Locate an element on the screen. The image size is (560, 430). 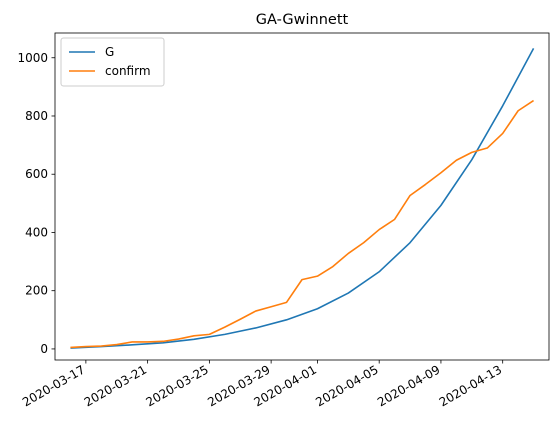
y-tick-label: 1000 is located at coordinates (32, 58).